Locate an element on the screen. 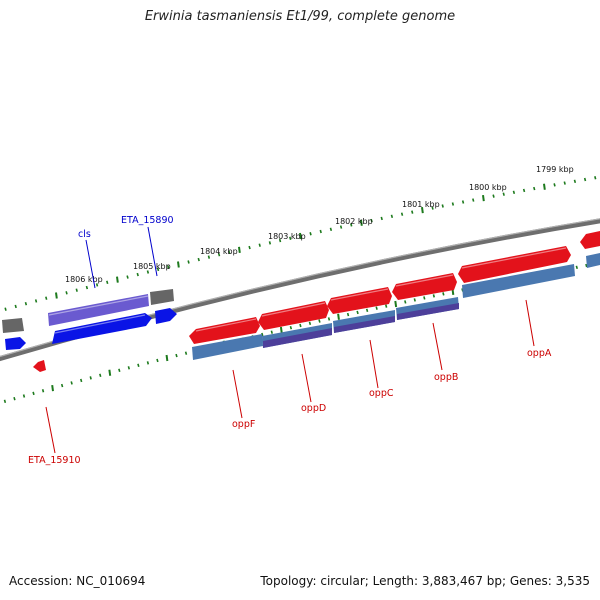 This screenshot has width=600, height=600. ruler-label-1799: 1799 kbp is located at coordinates (555, 169).